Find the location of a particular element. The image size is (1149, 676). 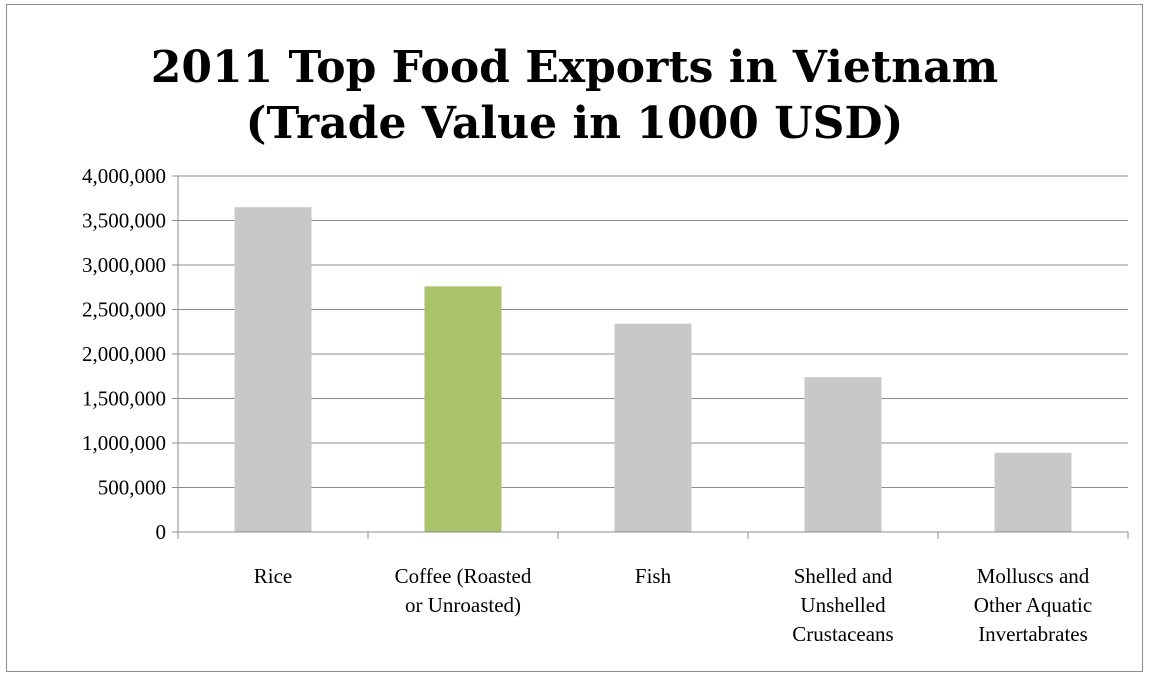

y-tick-label: 1,000,000 is located at coordinates (124, 443).